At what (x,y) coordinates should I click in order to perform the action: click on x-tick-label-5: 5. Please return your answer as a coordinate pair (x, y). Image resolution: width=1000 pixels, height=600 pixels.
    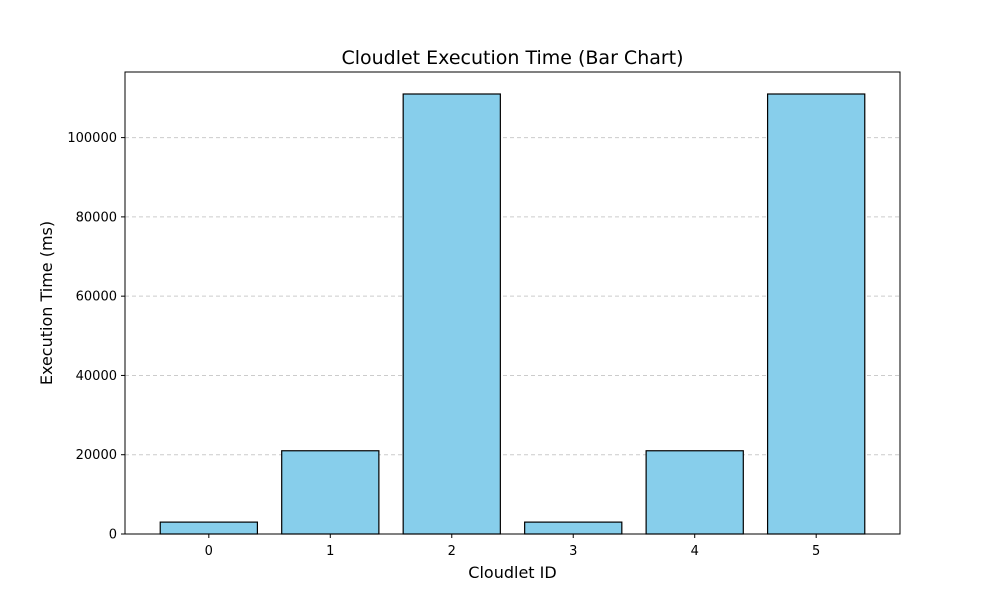
    Looking at the image, I should click on (816, 551).